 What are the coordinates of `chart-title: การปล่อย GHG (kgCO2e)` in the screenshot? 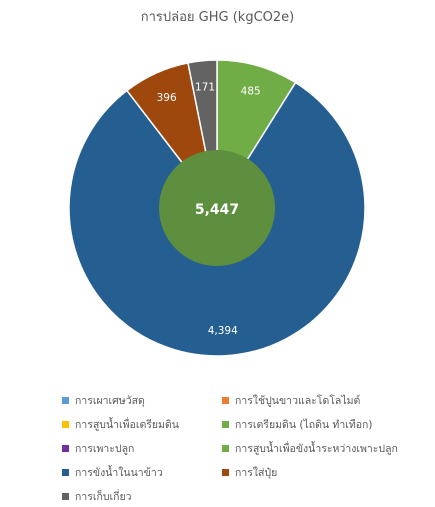 It's located at (217, 17).